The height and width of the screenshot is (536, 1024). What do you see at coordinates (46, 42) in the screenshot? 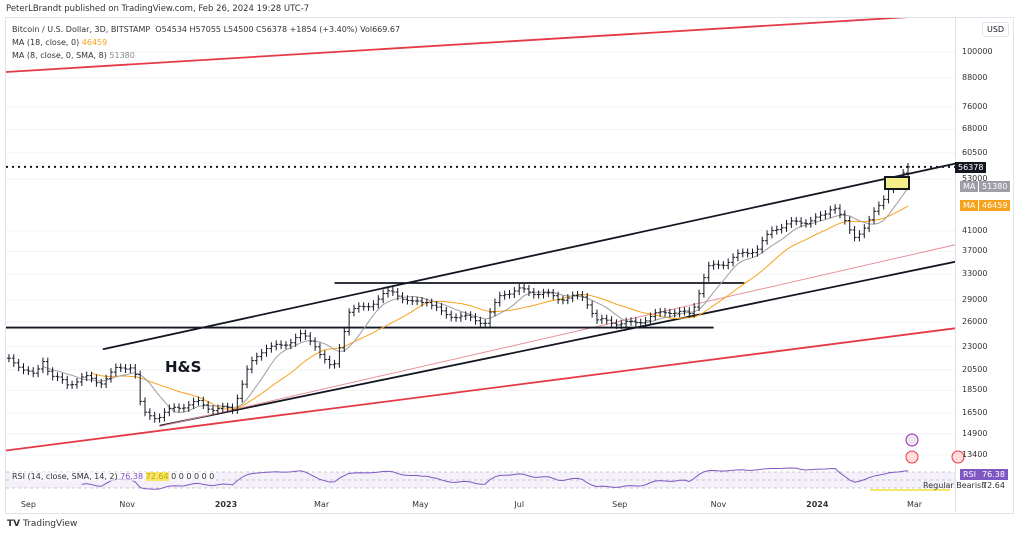
I see `ma18-label: MA (18, close, 0)` at bounding box center [46, 42].